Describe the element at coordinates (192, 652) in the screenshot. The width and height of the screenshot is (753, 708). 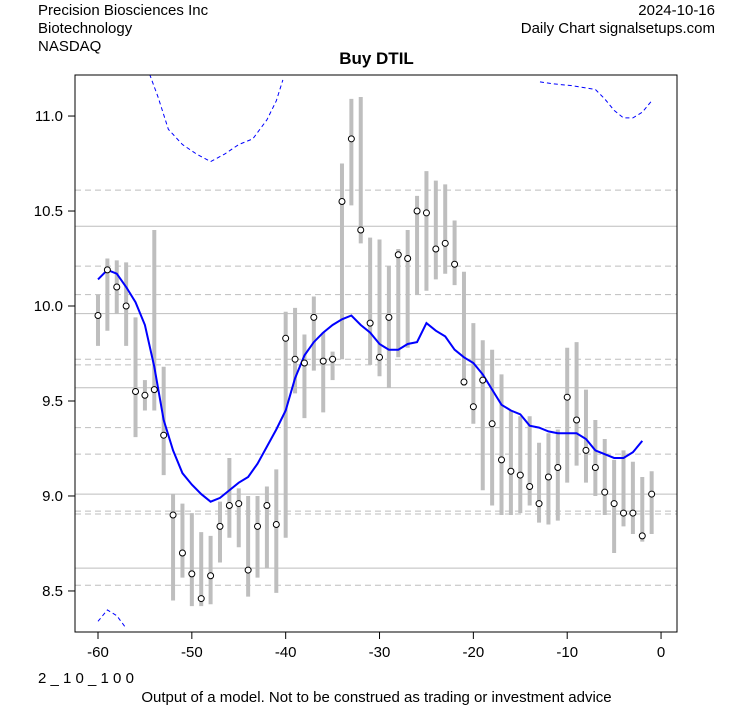
I see `x-tick-label: -50` at that location.